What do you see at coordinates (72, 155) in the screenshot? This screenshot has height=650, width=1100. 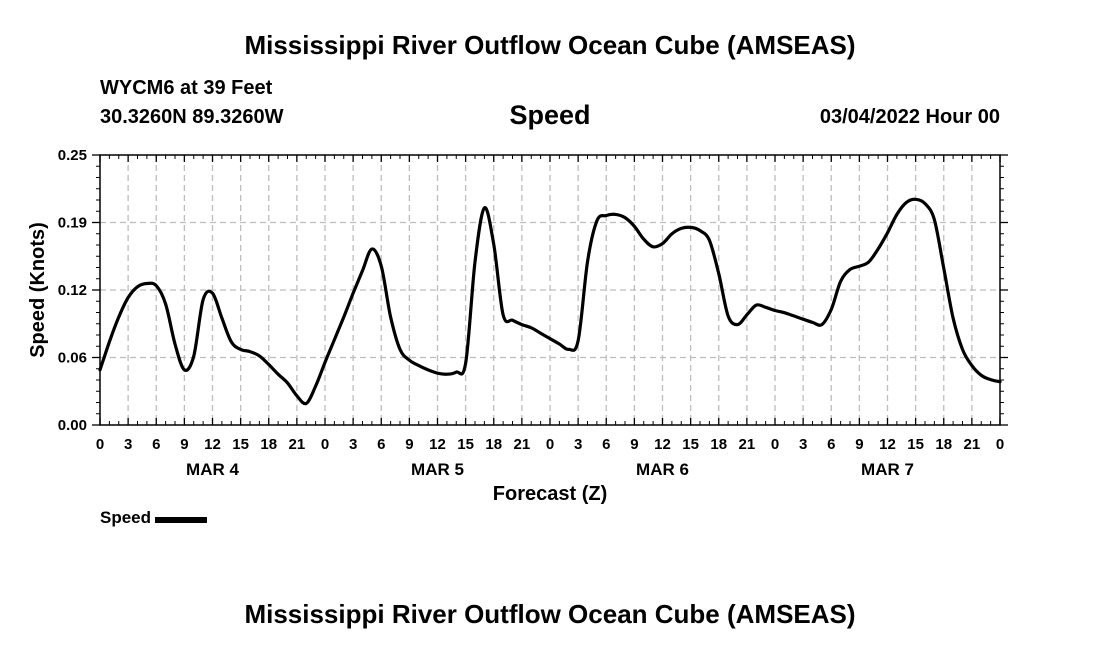 I see `y-tick-label: 0.25` at bounding box center [72, 155].